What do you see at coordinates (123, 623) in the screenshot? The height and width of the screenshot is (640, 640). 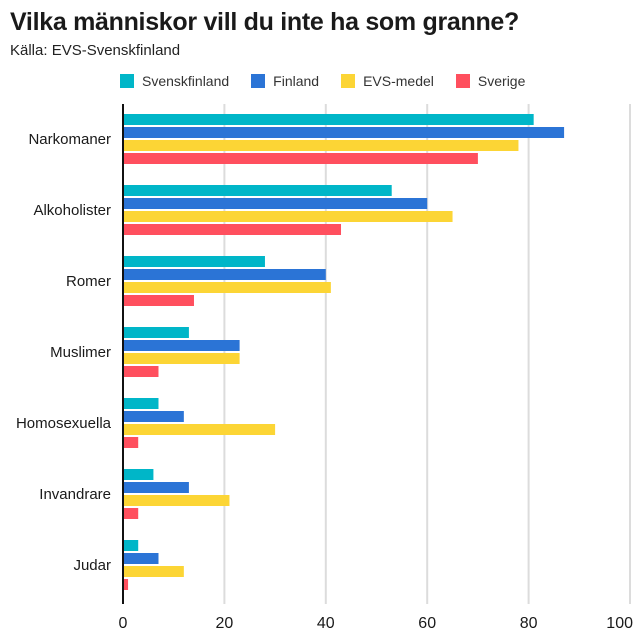 I see `x-tick-label: 0` at bounding box center [123, 623].